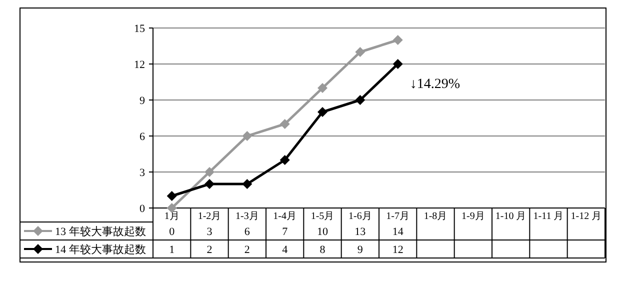 The image size is (617, 297). What do you see at coordinates (100, 249) in the screenshot?
I see `legend-label: 14 年较大事故起数` at bounding box center [100, 249].